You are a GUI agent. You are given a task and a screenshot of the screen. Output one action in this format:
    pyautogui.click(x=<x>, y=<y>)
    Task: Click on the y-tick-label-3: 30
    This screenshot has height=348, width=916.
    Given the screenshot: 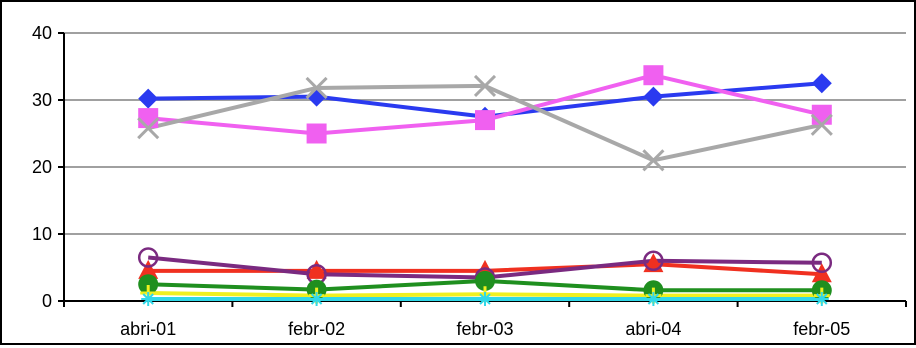 What is the action you would take?
    pyautogui.click(x=42, y=100)
    